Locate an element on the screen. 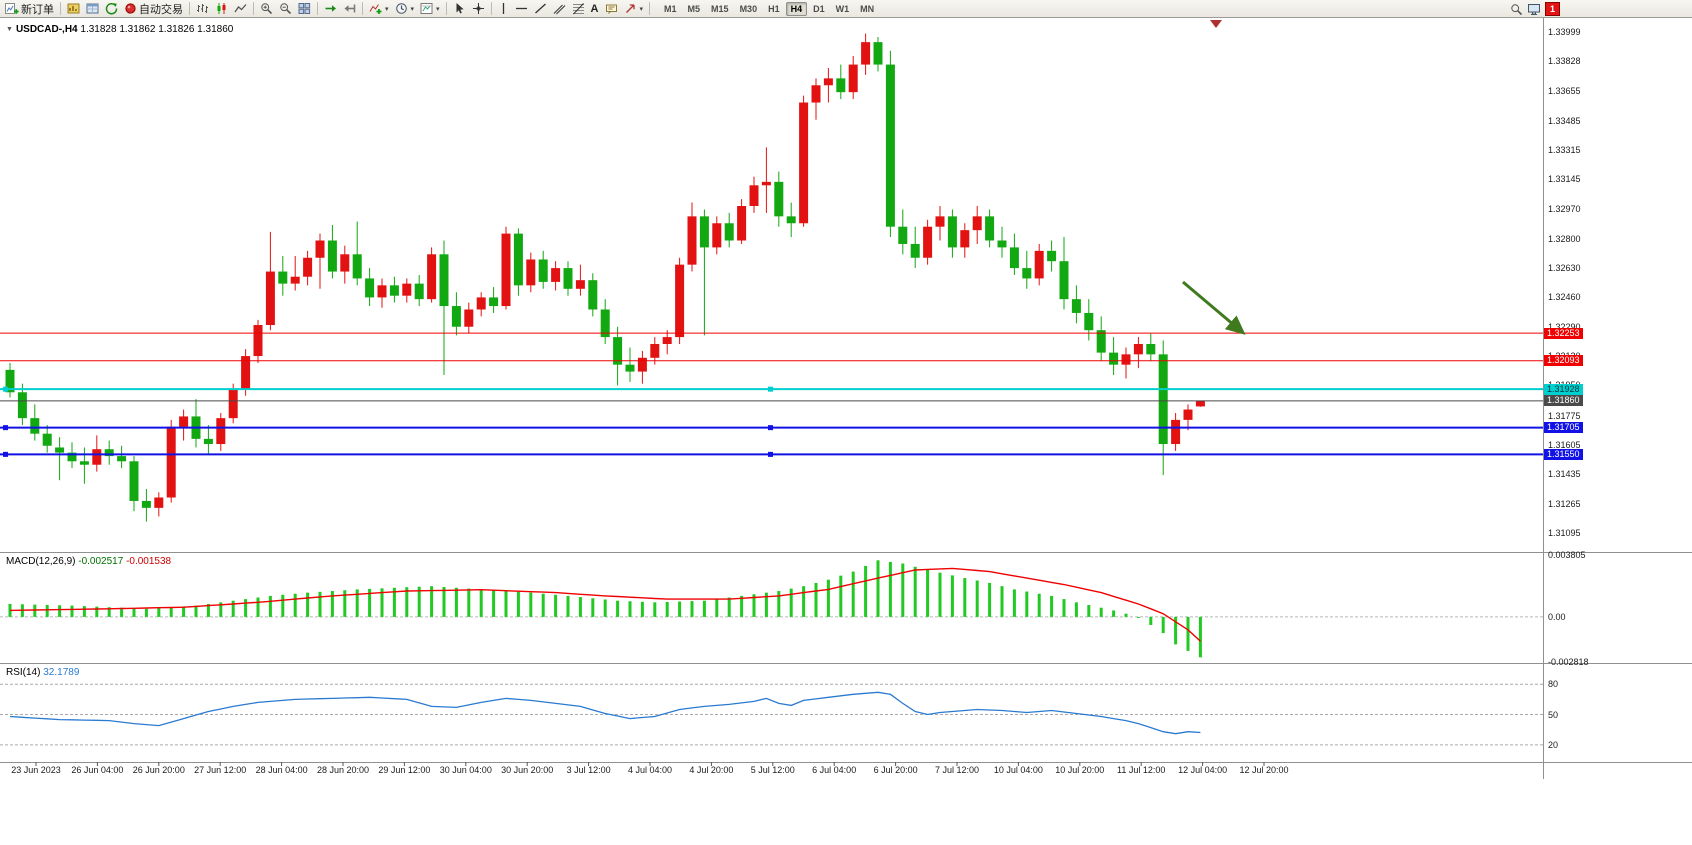  indicators-button: ▾ is located at coordinates (379, 9).